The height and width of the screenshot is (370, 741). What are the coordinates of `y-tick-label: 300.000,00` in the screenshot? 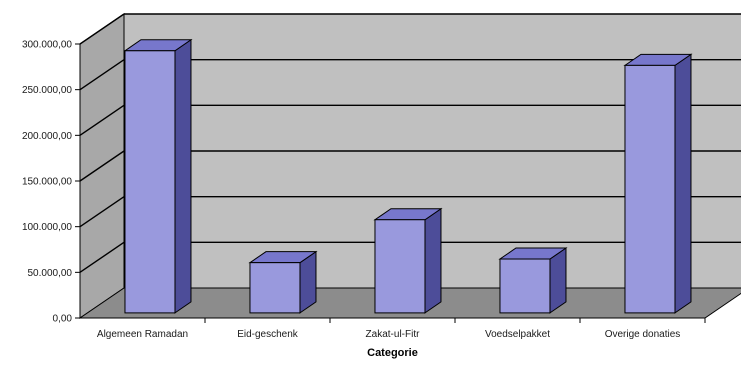 It's located at (47, 45).